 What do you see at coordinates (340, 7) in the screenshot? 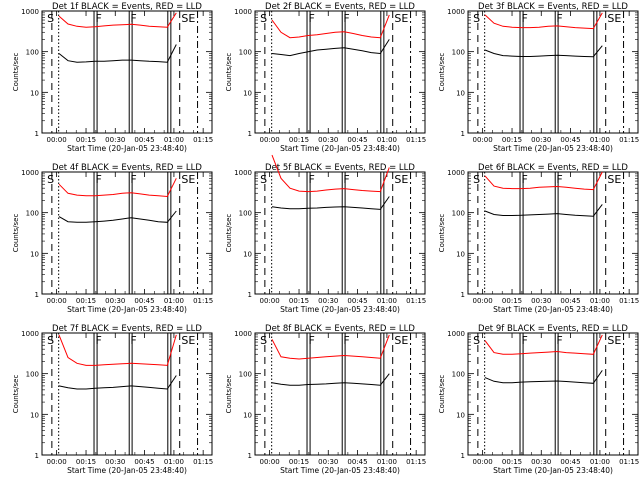
I see `panel-title: Det 2f BLACK = Events, RED = LLD` at bounding box center [340, 7].